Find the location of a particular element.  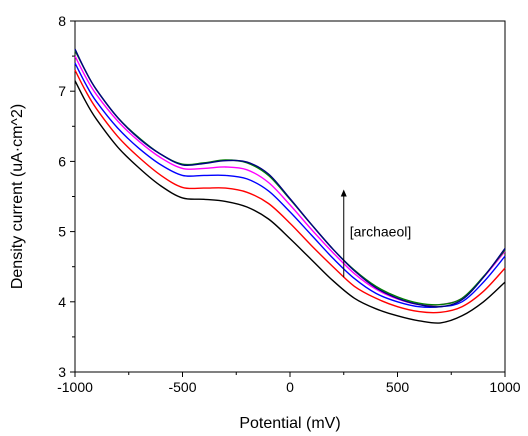

x-tick-label-2: 0 is located at coordinates (290, 387).